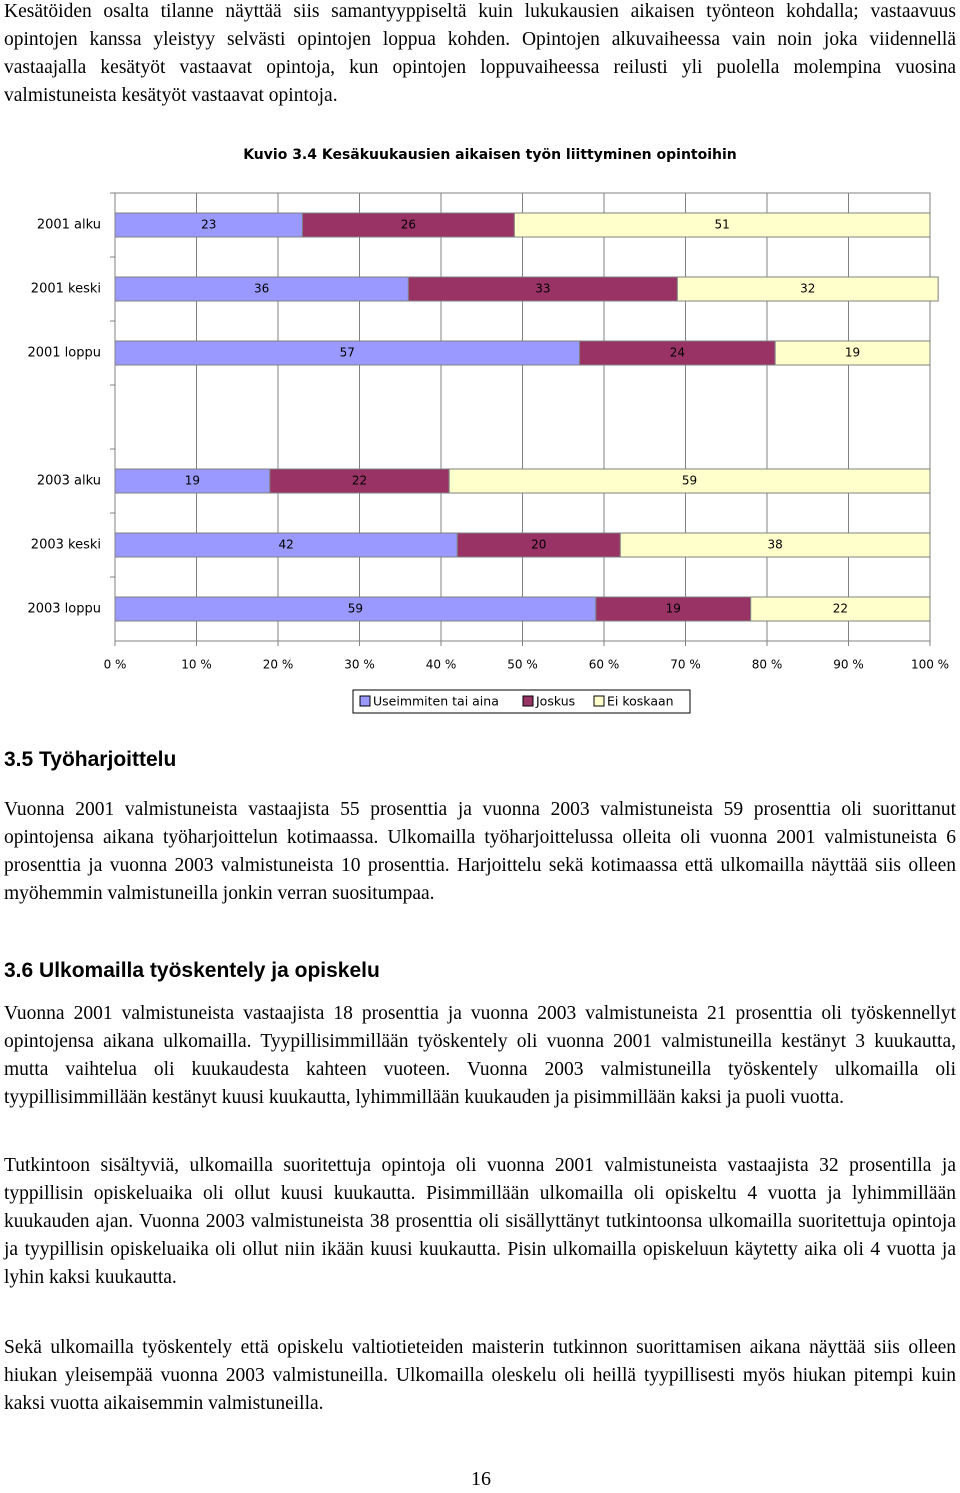  I want to click on y-tick-label: 2001 keski, so click(66, 289).